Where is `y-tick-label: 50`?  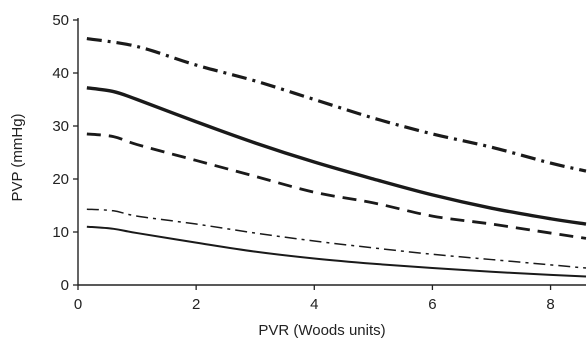
y-tick-label: 50 is located at coordinates (60, 20).